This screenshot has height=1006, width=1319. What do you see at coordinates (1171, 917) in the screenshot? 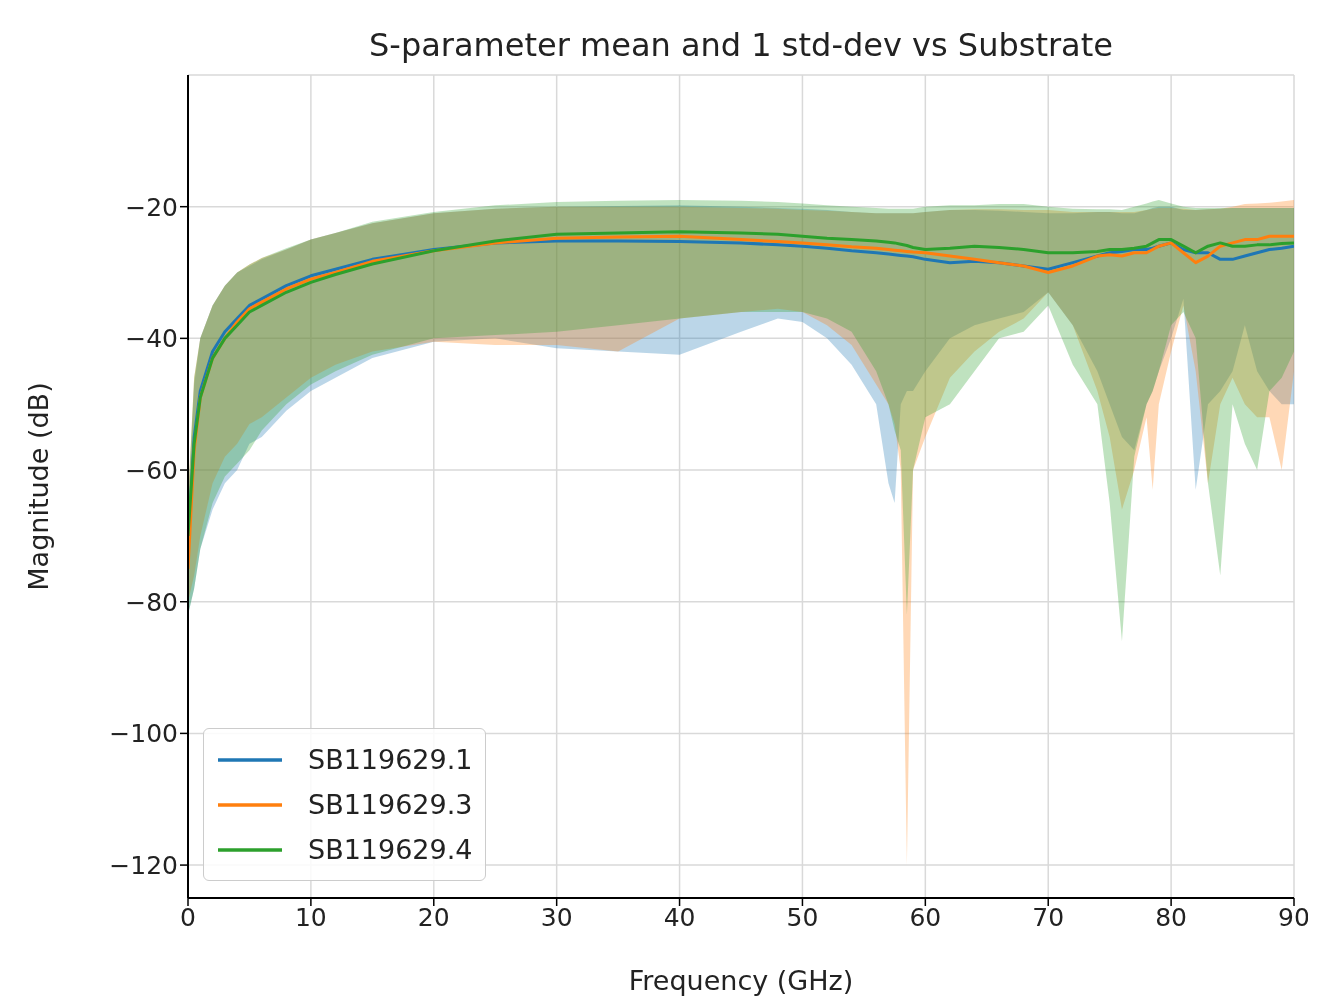
I see `x-tick-label: 80` at bounding box center [1171, 917].